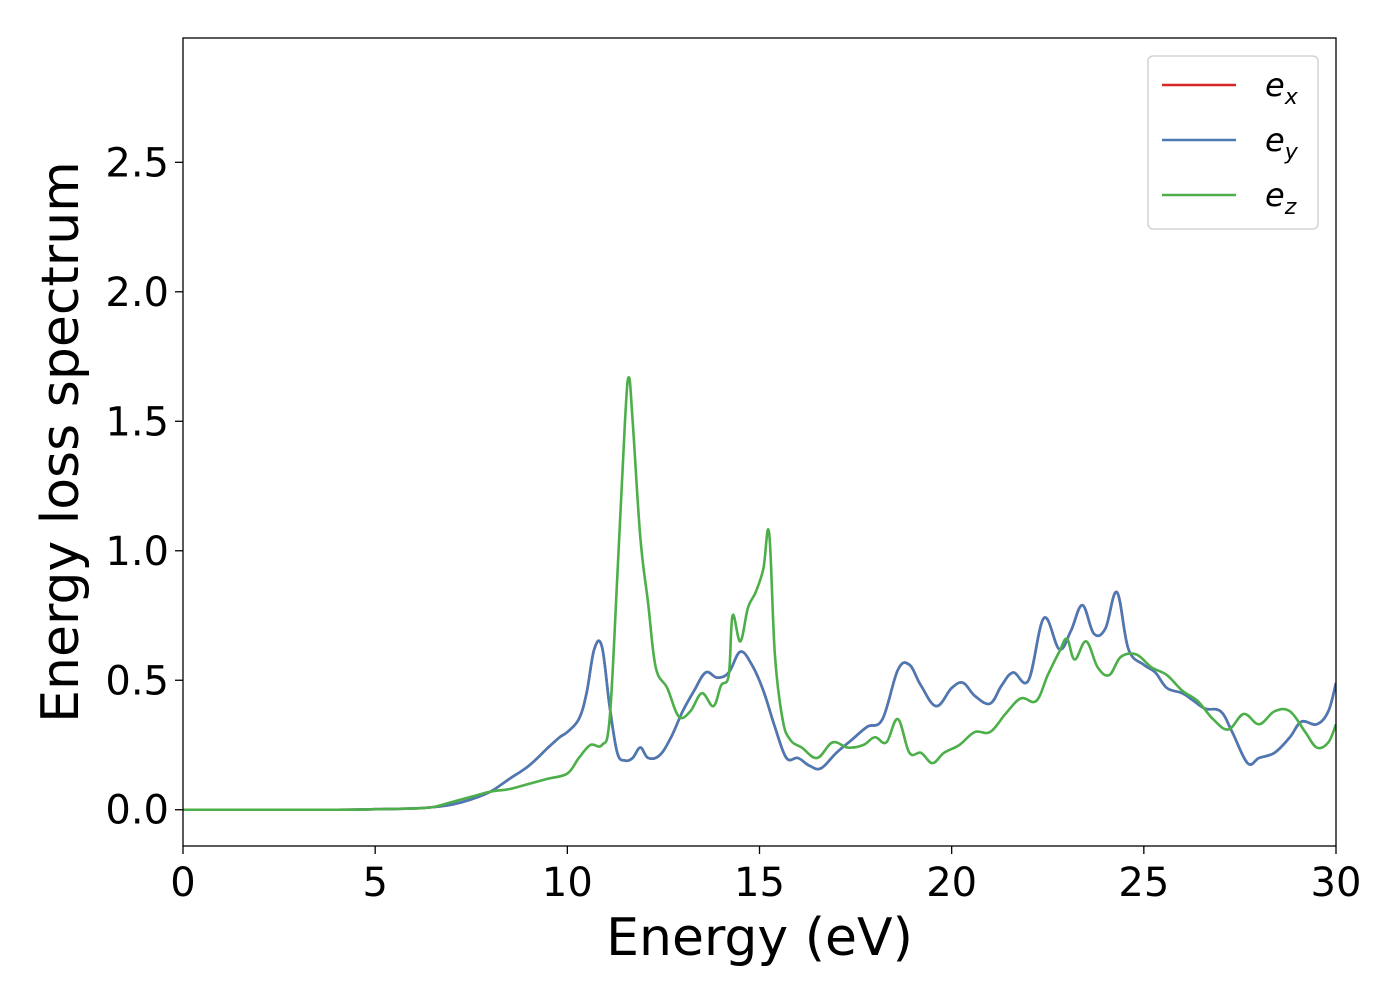 Image resolution: width=1400 pixels, height=1000 pixels. I want to click on legend-label-x: ex, so click(1282, 88).